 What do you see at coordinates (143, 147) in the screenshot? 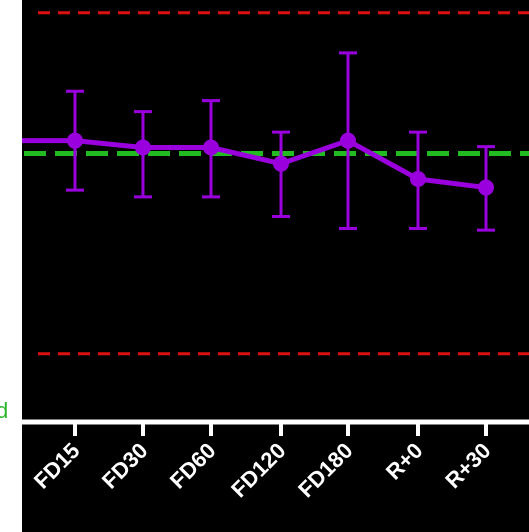
I see `data-point-FD30` at bounding box center [143, 147].